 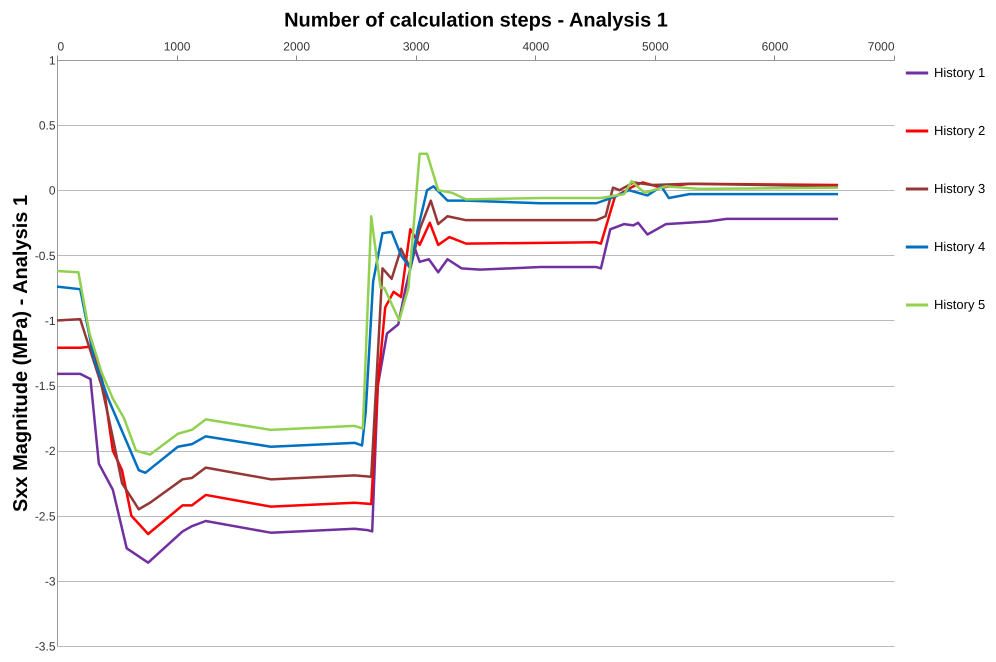 I want to click on legend-label: History 1, so click(x=960, y=72).